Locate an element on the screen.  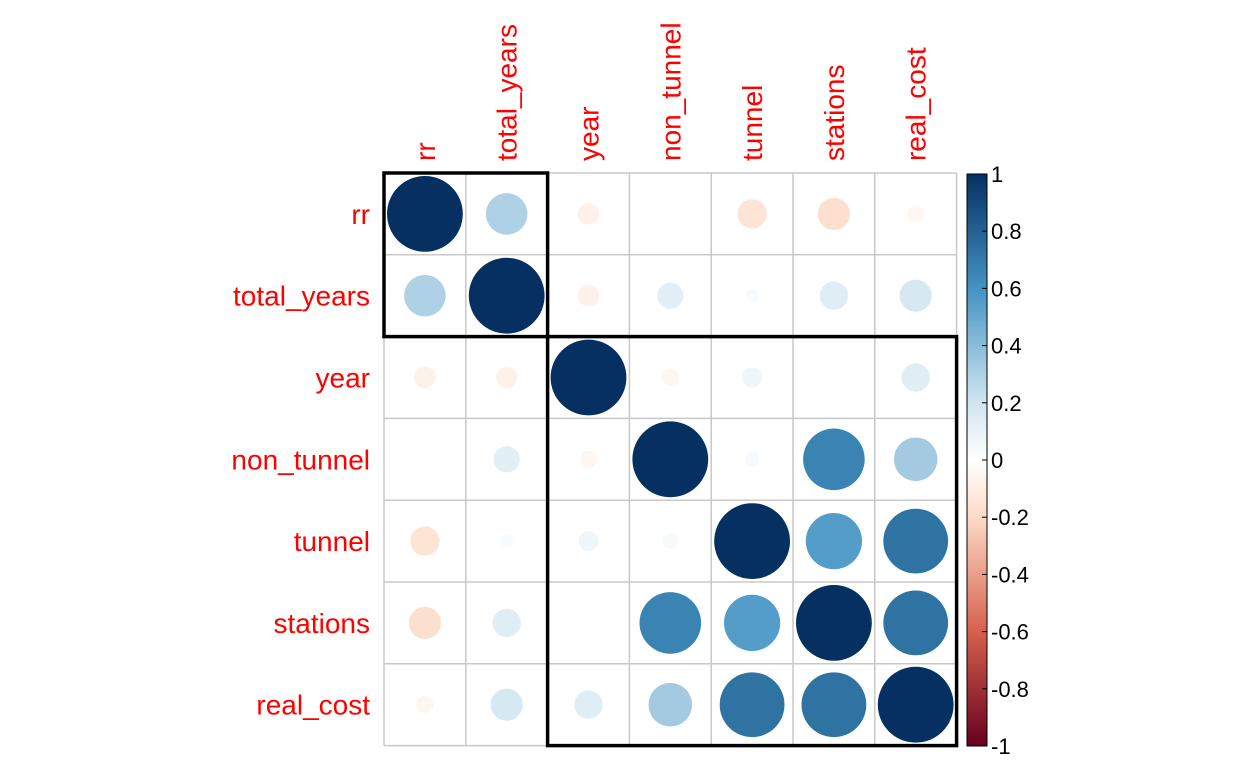
corr-circle-tunnel-tunnel is located at coordinates (752, 541).